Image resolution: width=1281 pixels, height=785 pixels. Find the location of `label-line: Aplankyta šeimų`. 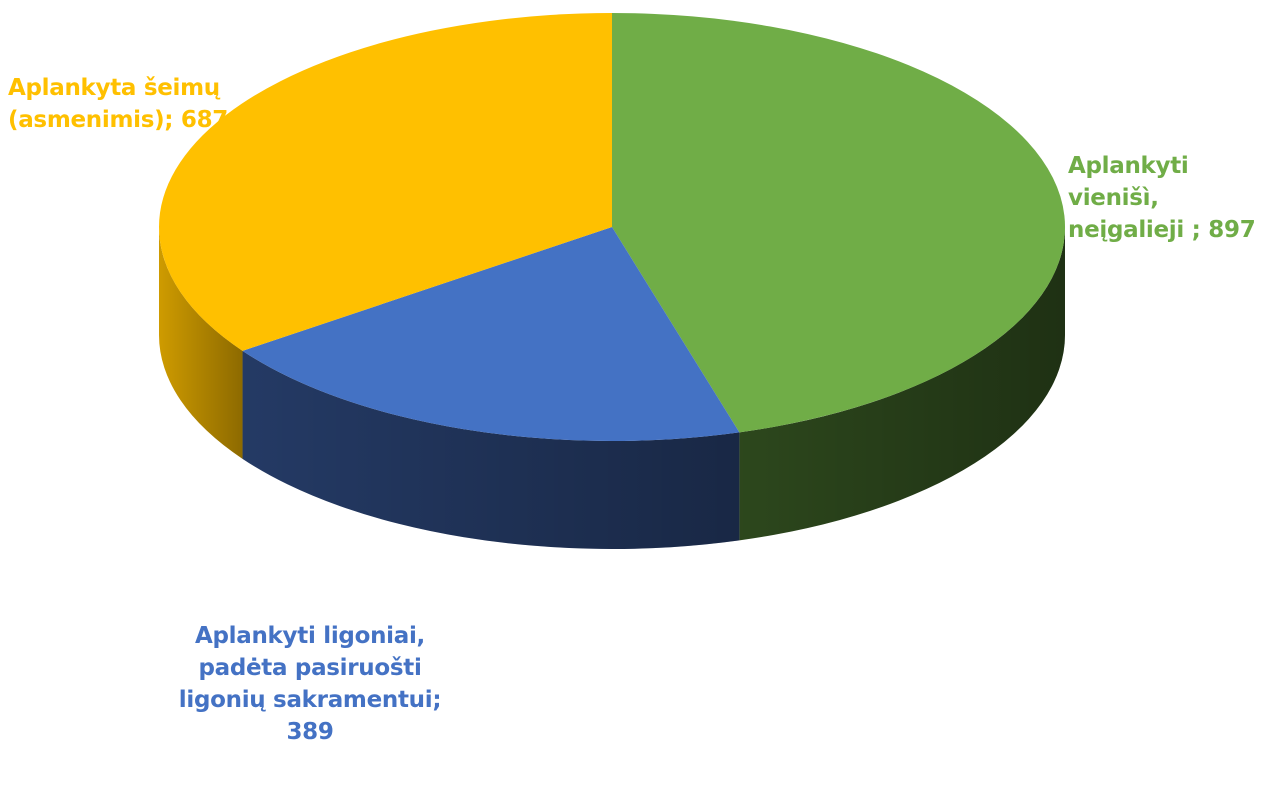

label-line: Aplankyta šeimų is located at coordinates (114, 88).